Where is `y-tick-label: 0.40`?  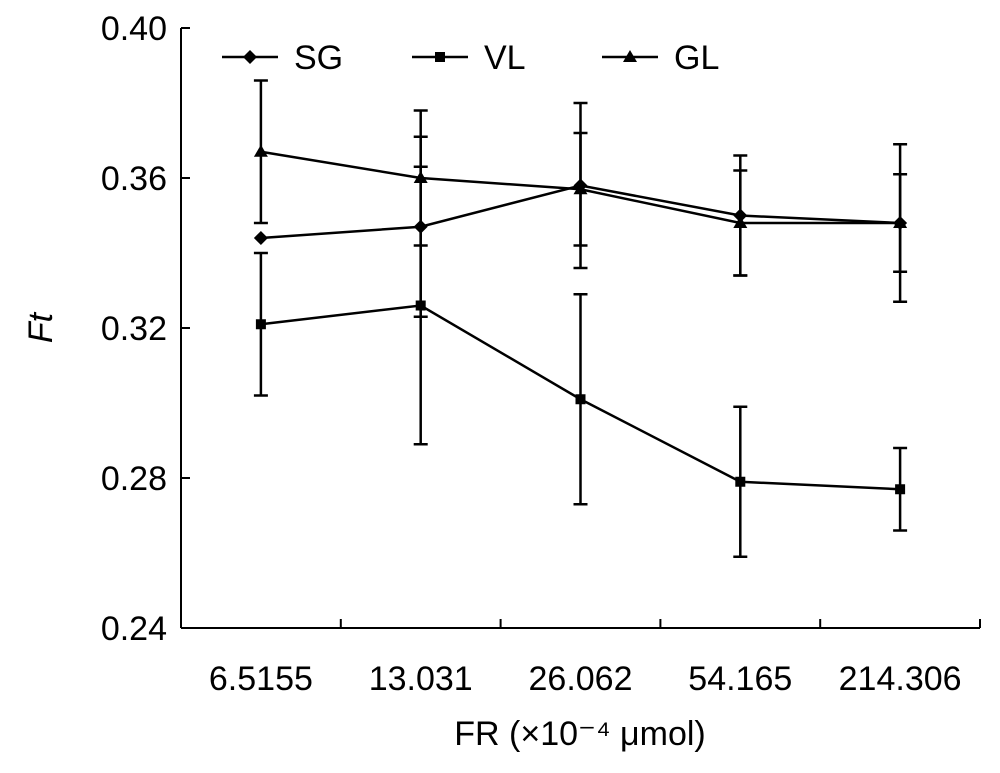
y-tick-label: 0.40 is located at coordinates (134, 29).